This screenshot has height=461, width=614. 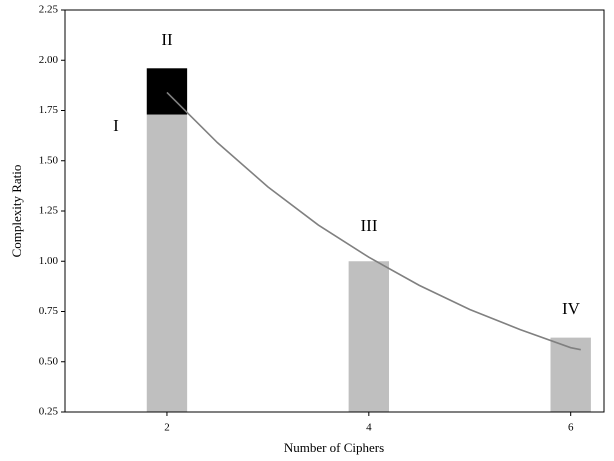 I want to click on y-tick-label: 1.75, so click(x=49, y=110).